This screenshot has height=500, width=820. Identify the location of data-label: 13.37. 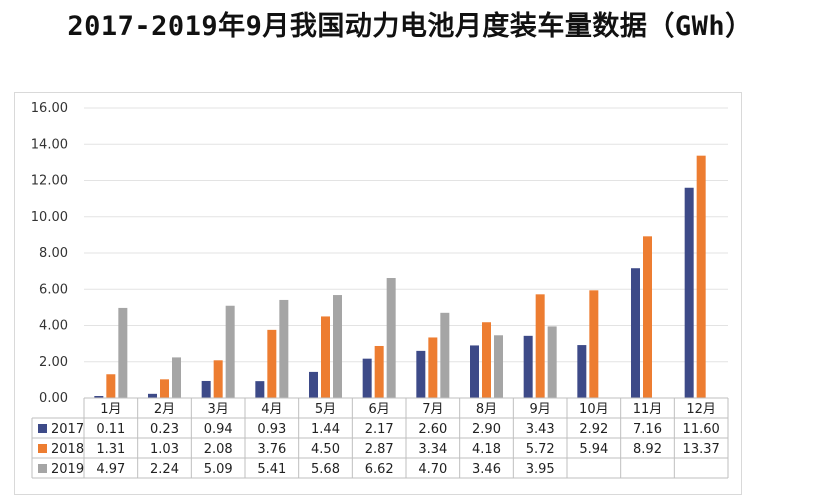
(701, 449).